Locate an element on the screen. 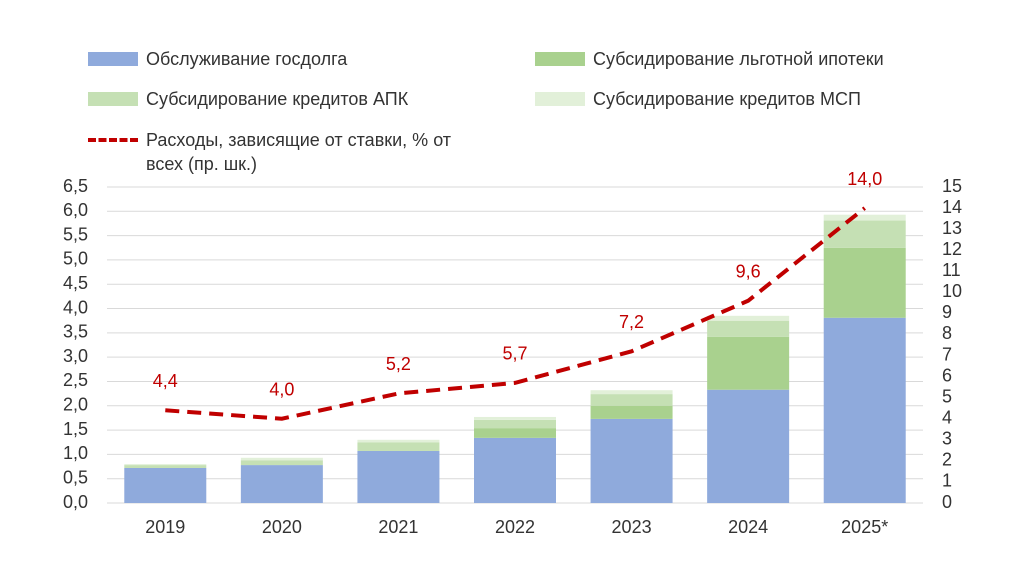 The image size is (1016, 574). data-label: 7,2 is located at coordinates (631, 322).